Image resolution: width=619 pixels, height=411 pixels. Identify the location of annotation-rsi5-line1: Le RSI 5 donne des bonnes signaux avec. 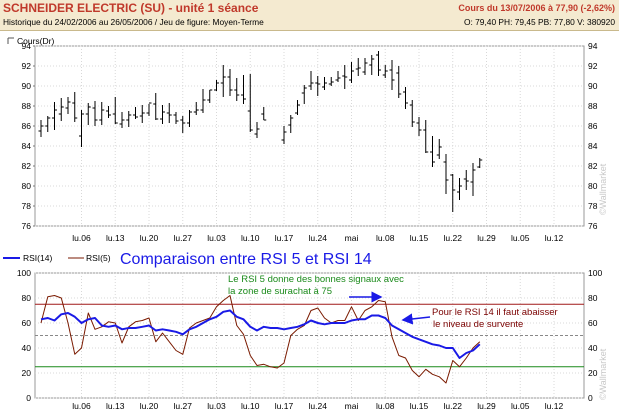
(316, 279).